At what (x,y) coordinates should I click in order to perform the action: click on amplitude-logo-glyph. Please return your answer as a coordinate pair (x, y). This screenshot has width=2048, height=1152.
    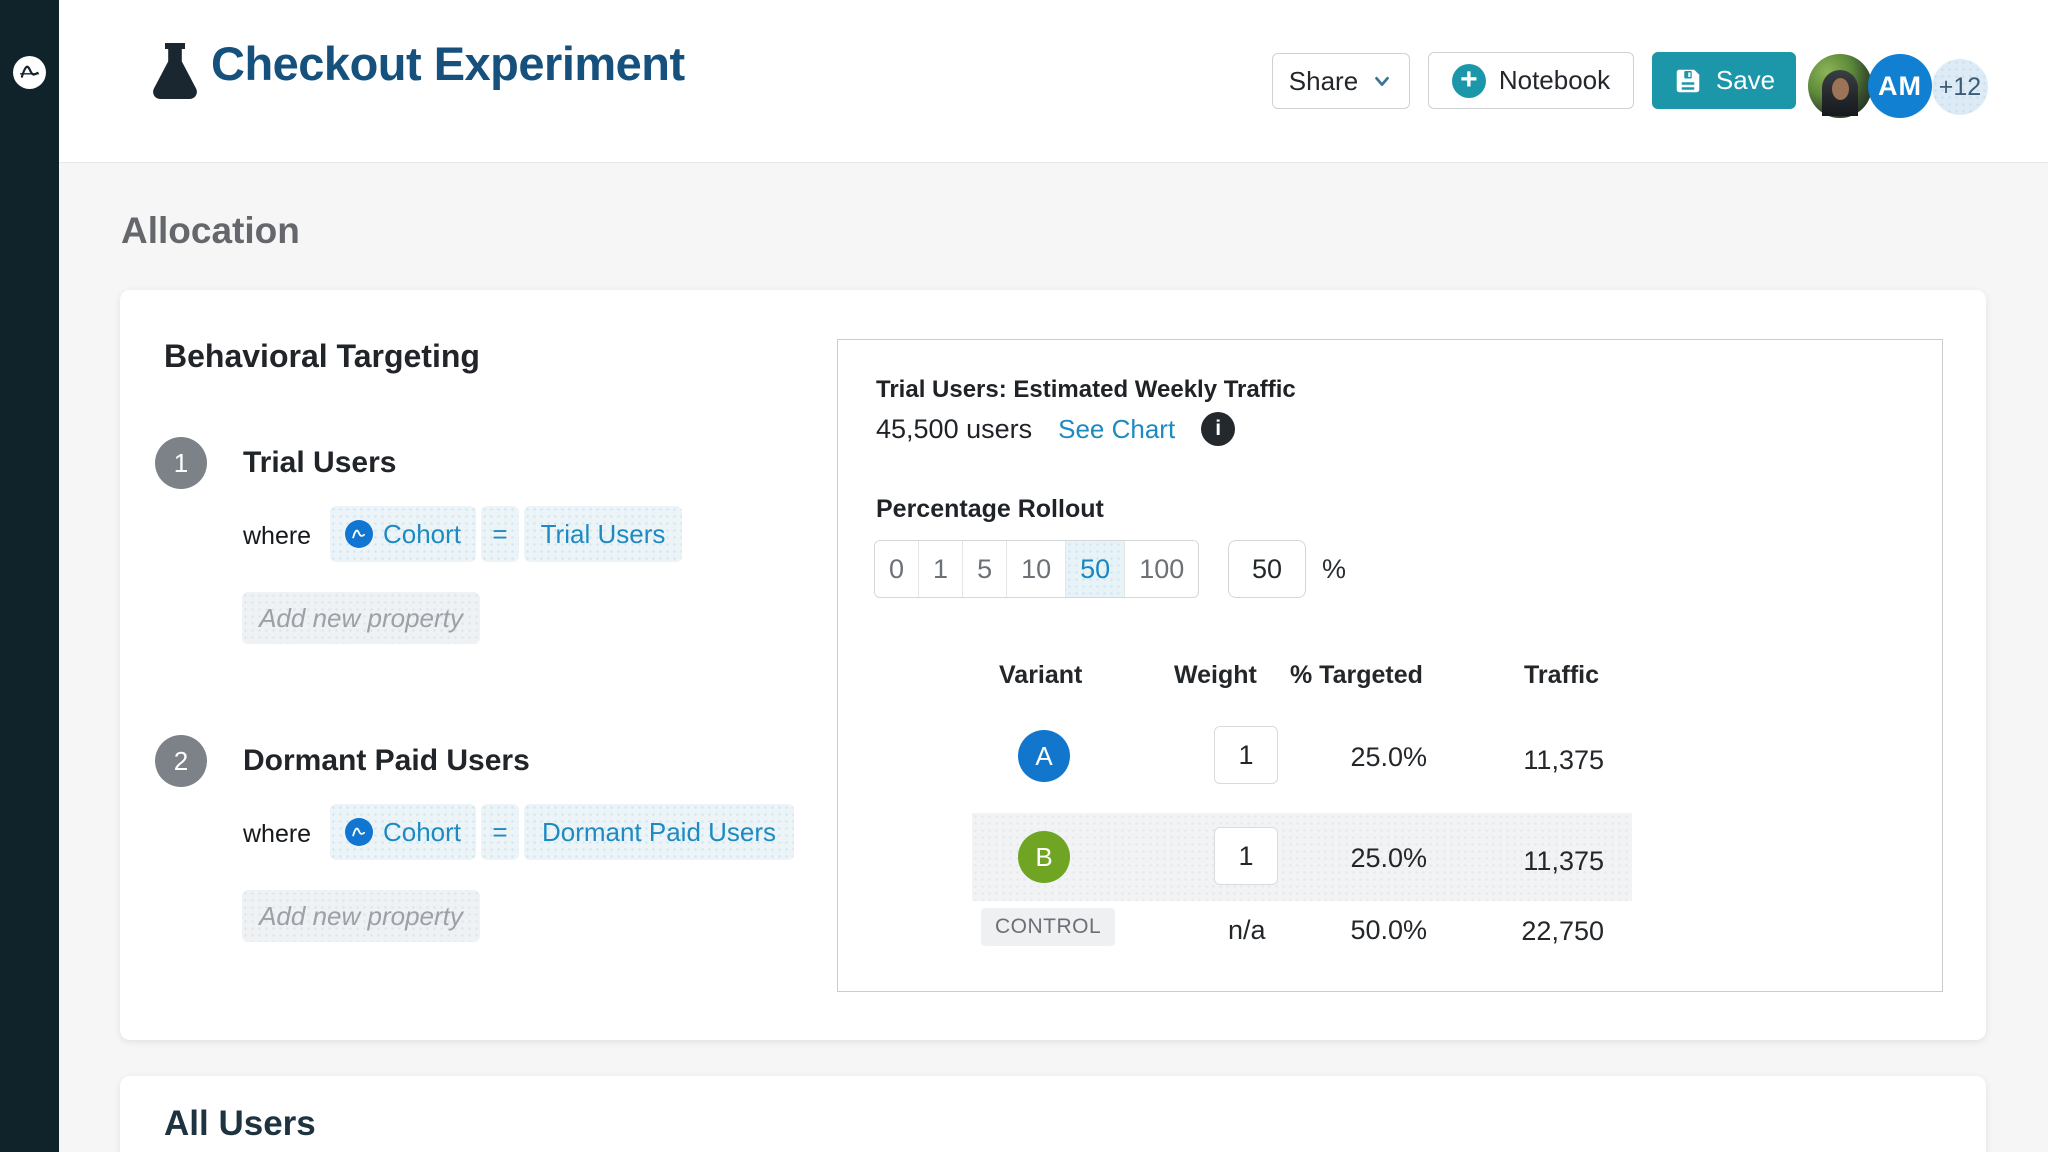
    Looking at the image, I should click on (29, 71).